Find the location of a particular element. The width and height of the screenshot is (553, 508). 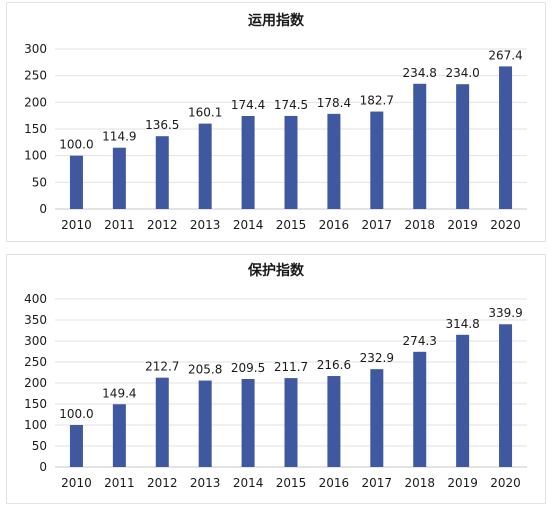

data-label: 232.9 is located at coordinates (377, 358).